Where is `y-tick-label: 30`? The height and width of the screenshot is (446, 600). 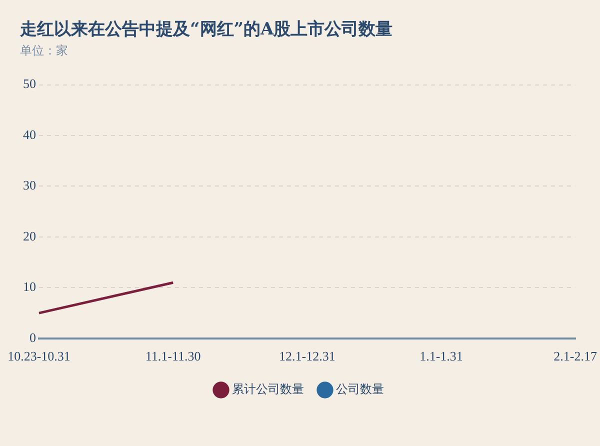
y-tick-label: 30 is located at coordinates (29, 185).